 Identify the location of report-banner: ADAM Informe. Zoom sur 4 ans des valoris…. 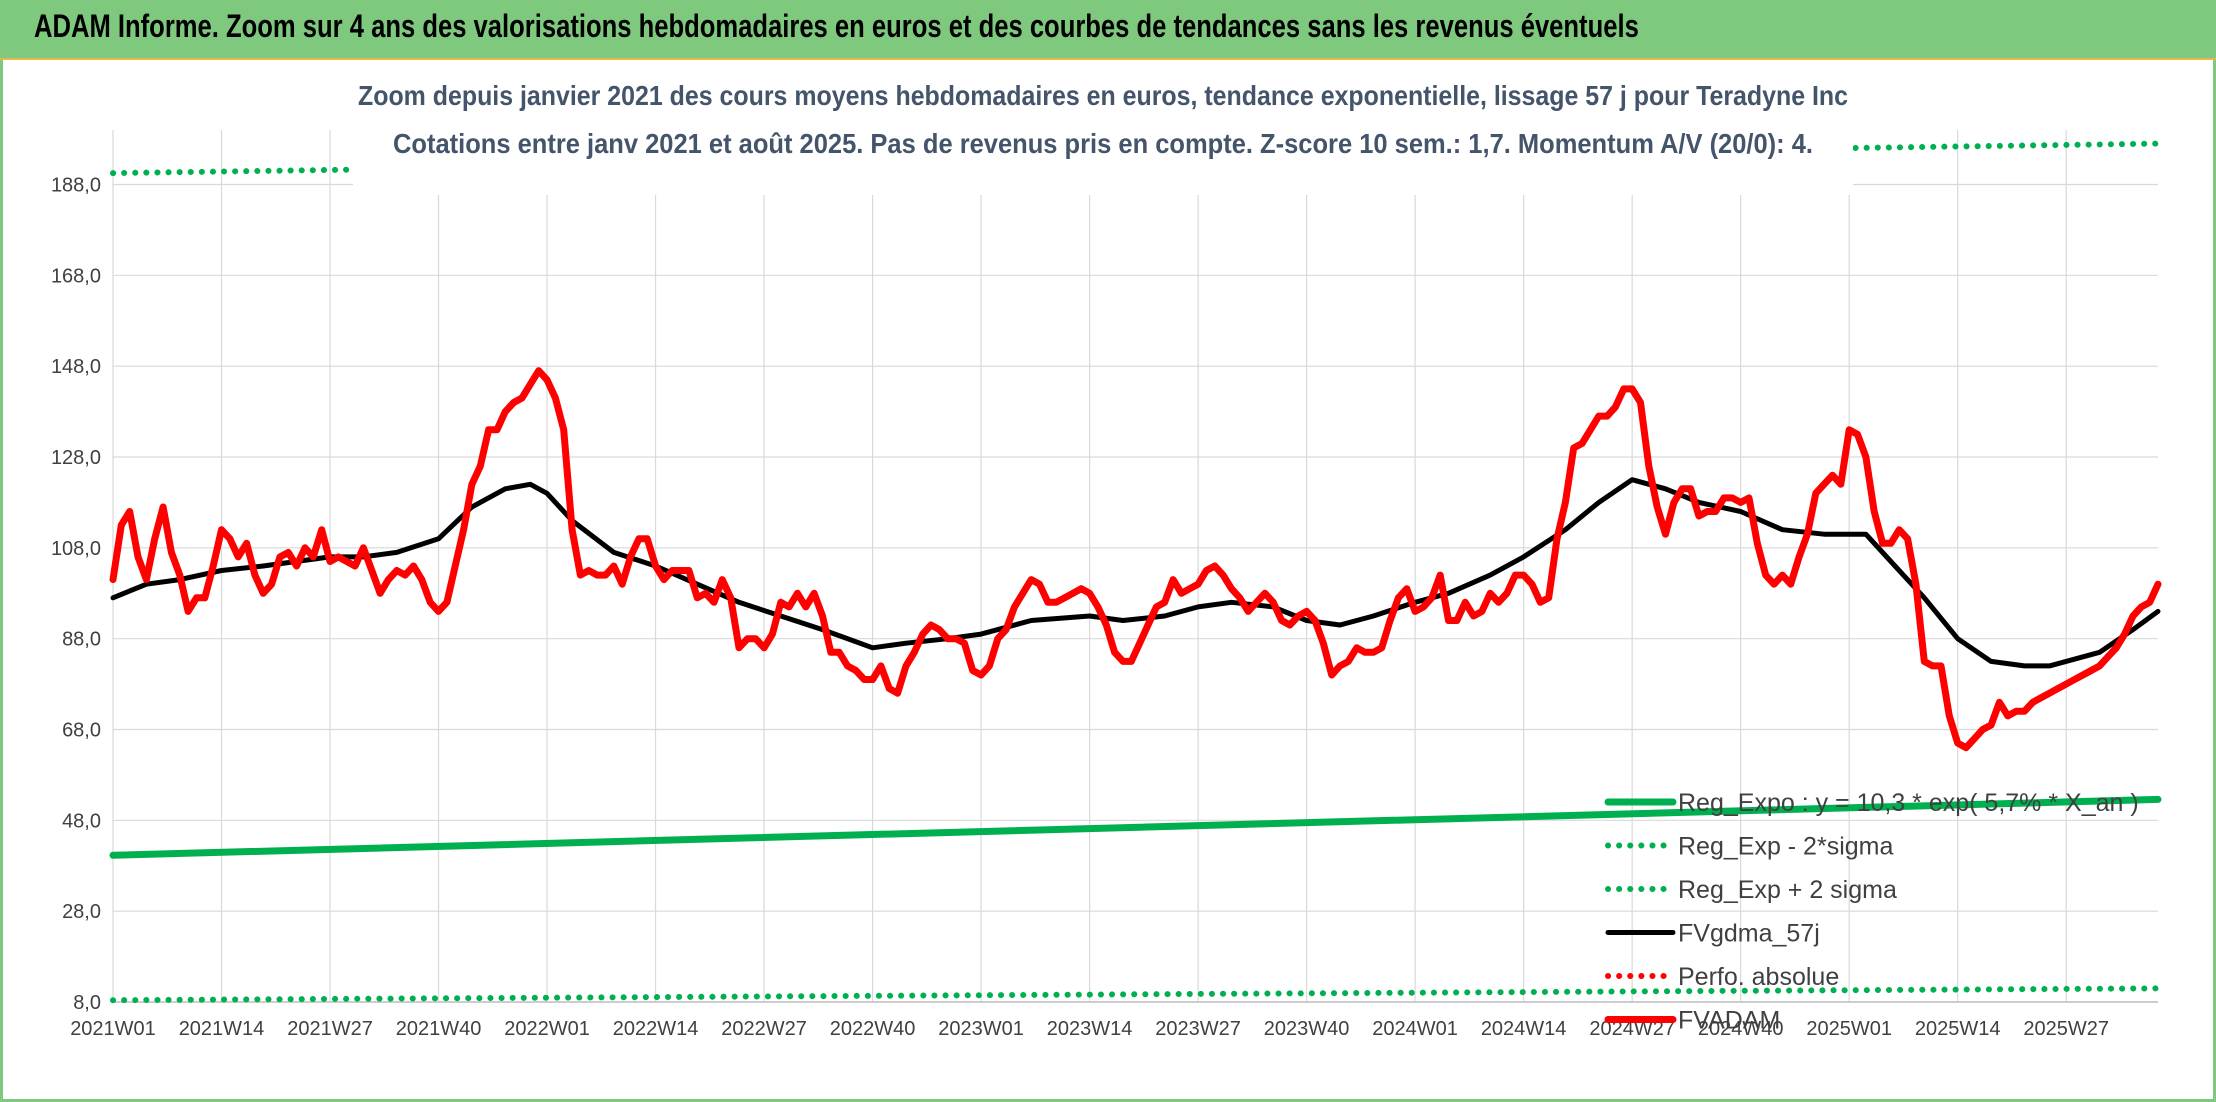
(1108, 30).